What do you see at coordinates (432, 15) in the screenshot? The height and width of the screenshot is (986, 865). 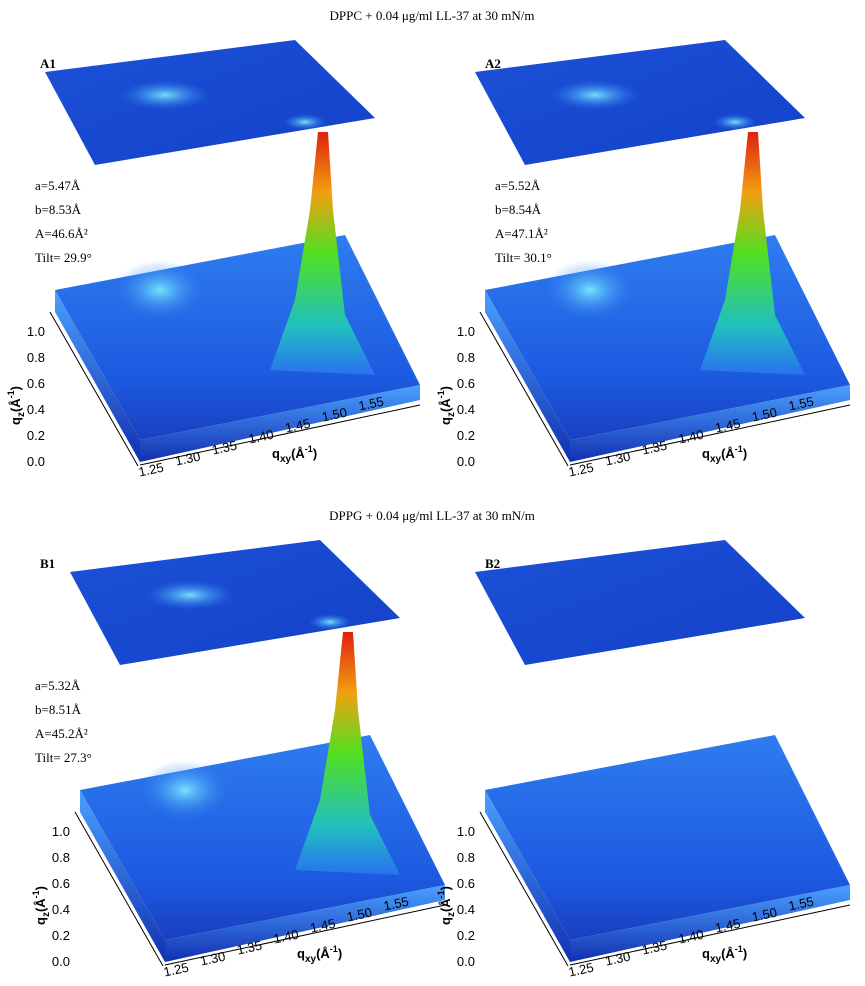 I see `section-title: DPPC + 0.04 μg/ml LL-37 at 30 mN/m` at bounding box center [432, 15].